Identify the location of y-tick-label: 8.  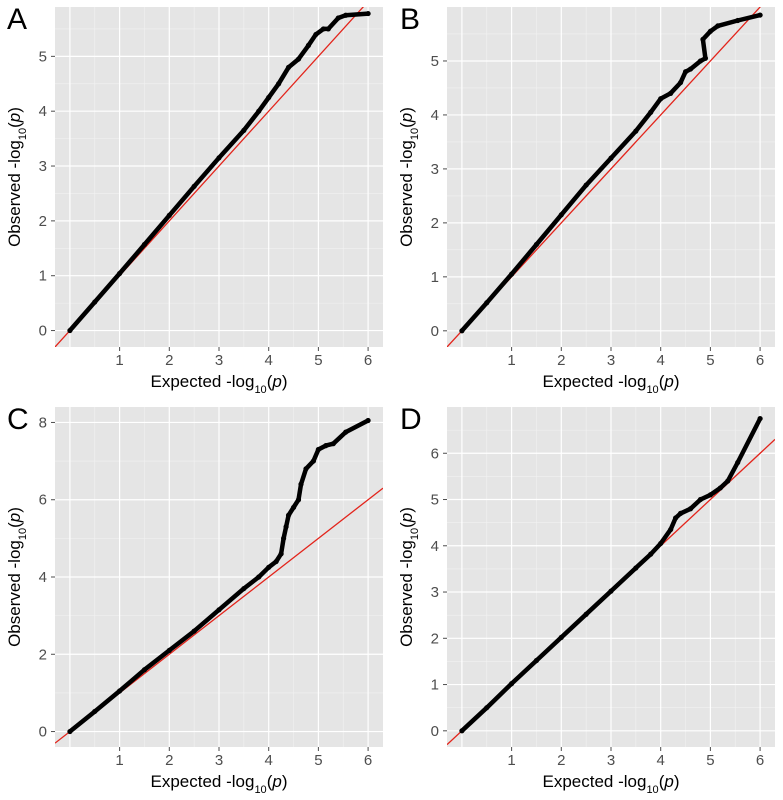
(43, 422).